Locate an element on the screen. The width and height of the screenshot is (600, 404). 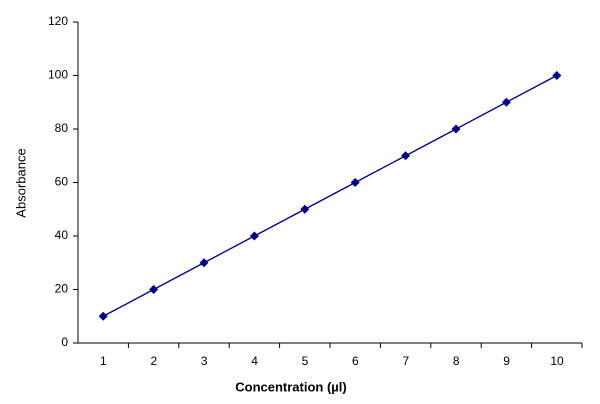
x-tick-label: 9 is located at coordinates (506, 361).